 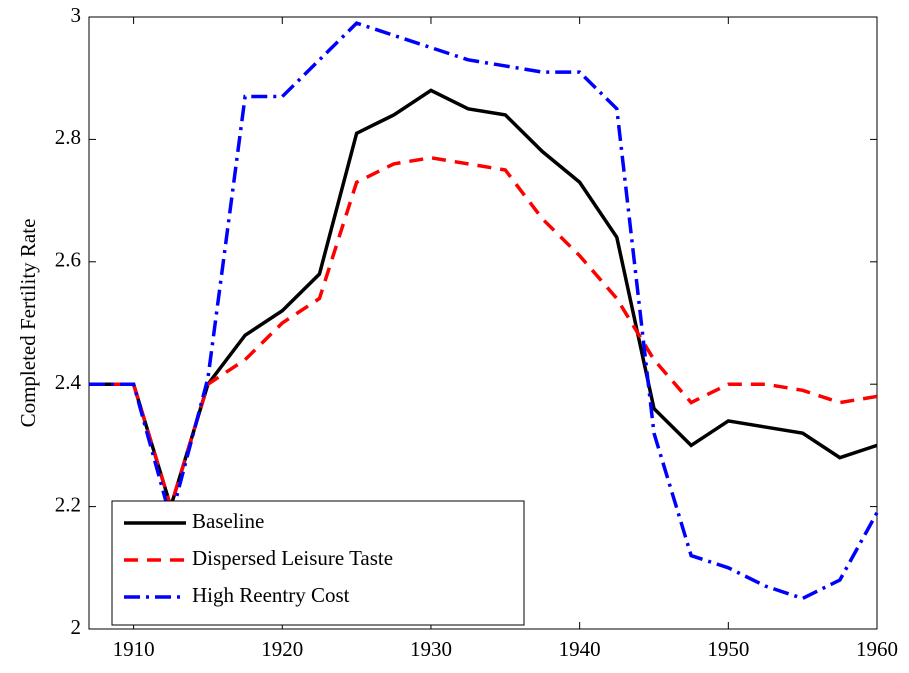 What do you see at coordinates (282, 649) in the screenshot?
I see `x-tick-label: 1920` at bounding box center [282, 649].